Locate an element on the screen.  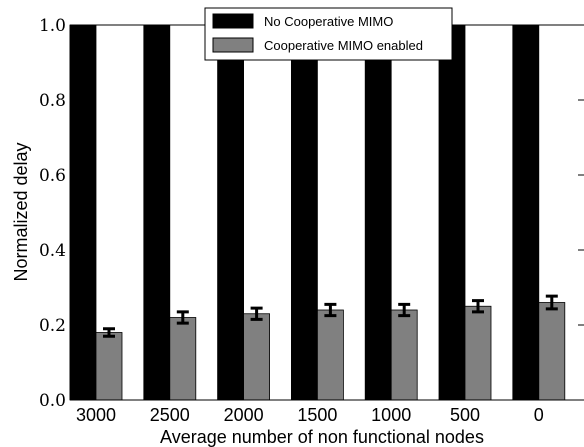
y-tick-label: 0.2 is located at coordinates (52, 326).